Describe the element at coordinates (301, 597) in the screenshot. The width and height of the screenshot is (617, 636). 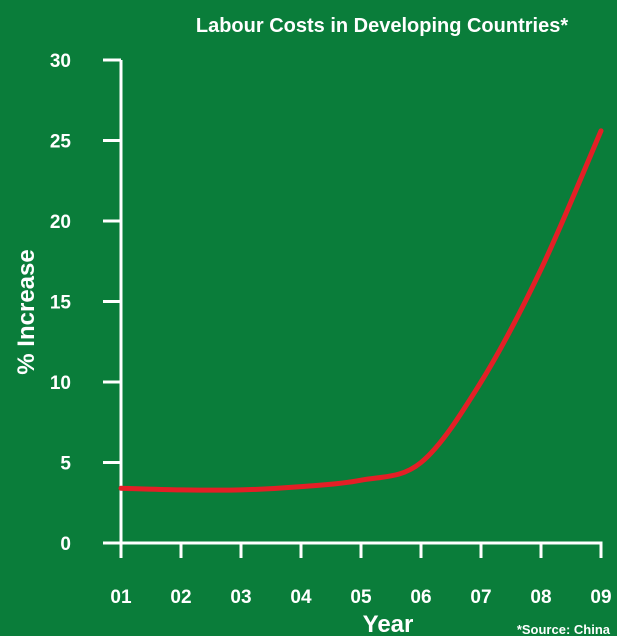
I see `x-tick-label: 04` at that location.